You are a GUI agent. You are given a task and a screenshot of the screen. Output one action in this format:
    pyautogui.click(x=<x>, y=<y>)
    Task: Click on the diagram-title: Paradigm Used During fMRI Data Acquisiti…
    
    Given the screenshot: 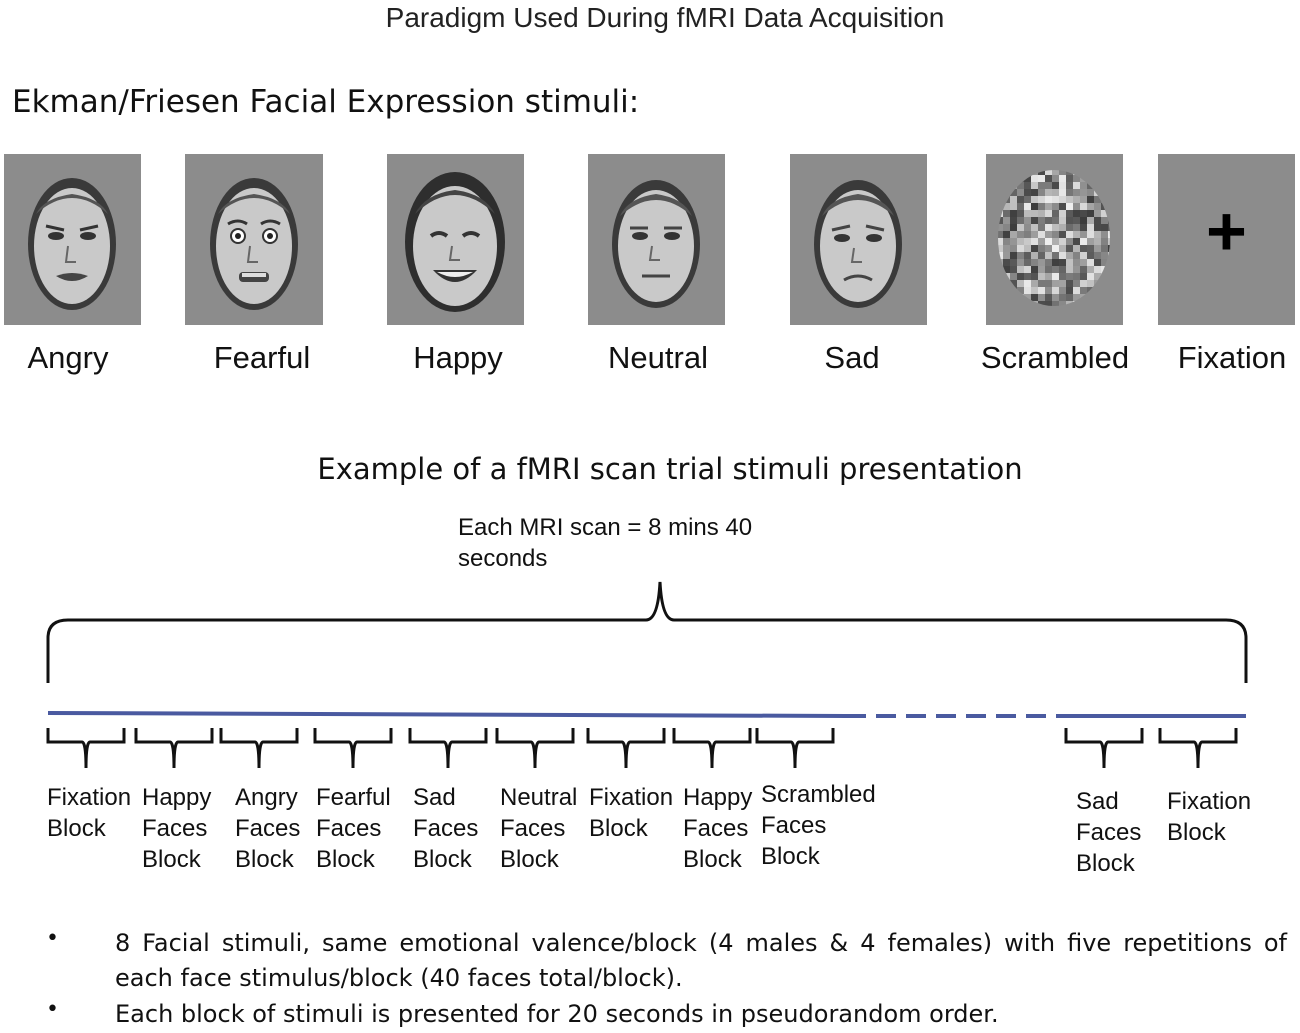 What is the action you would take?
    pyautogui.click(x=665, y=17)
    